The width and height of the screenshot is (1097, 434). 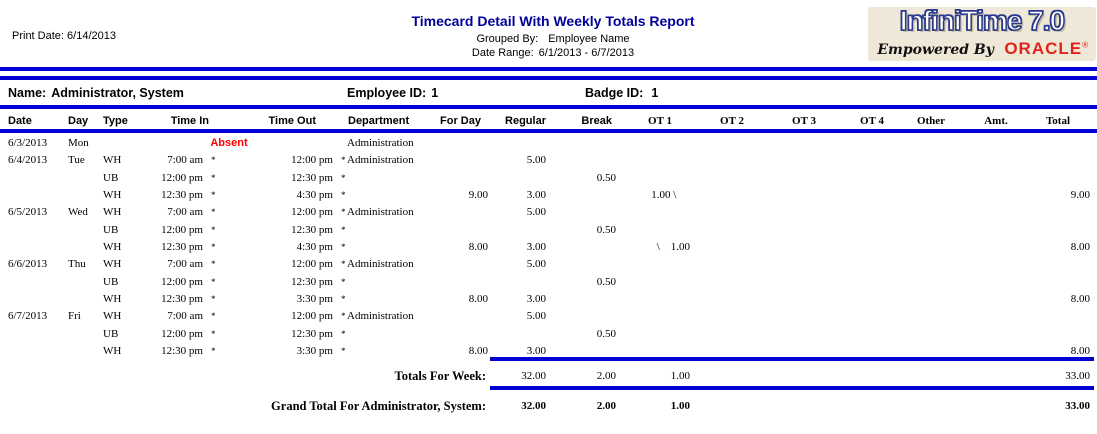 What do you see at coordinates (548, 376) in the screenshot?
I see `week-totals-row: Totals For Week: 32.00 2.00 1.00 33.00` at bounding box center [548, 376].